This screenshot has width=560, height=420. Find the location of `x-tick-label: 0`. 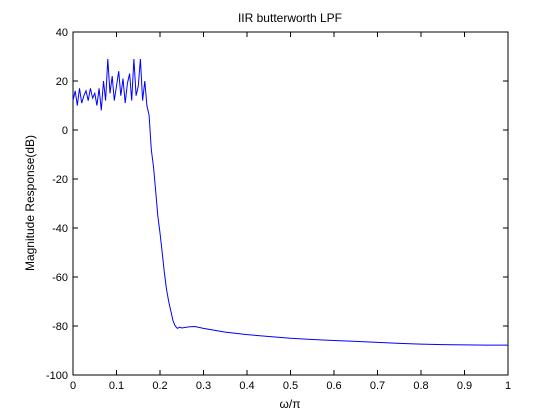

x-tick-label: 0 is located at coordinates (73, 386).